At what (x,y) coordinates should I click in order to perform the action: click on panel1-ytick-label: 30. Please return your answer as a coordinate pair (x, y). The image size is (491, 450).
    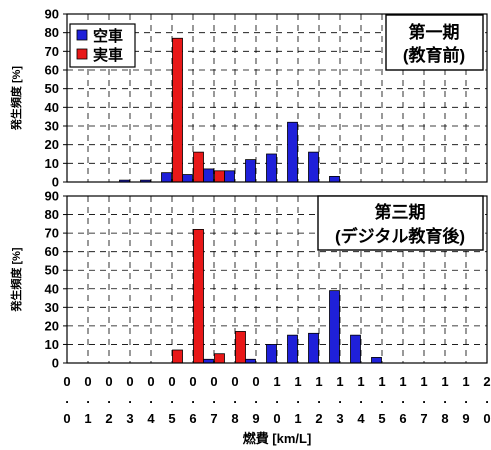
    Looking at the image, I should click on (52, 126).